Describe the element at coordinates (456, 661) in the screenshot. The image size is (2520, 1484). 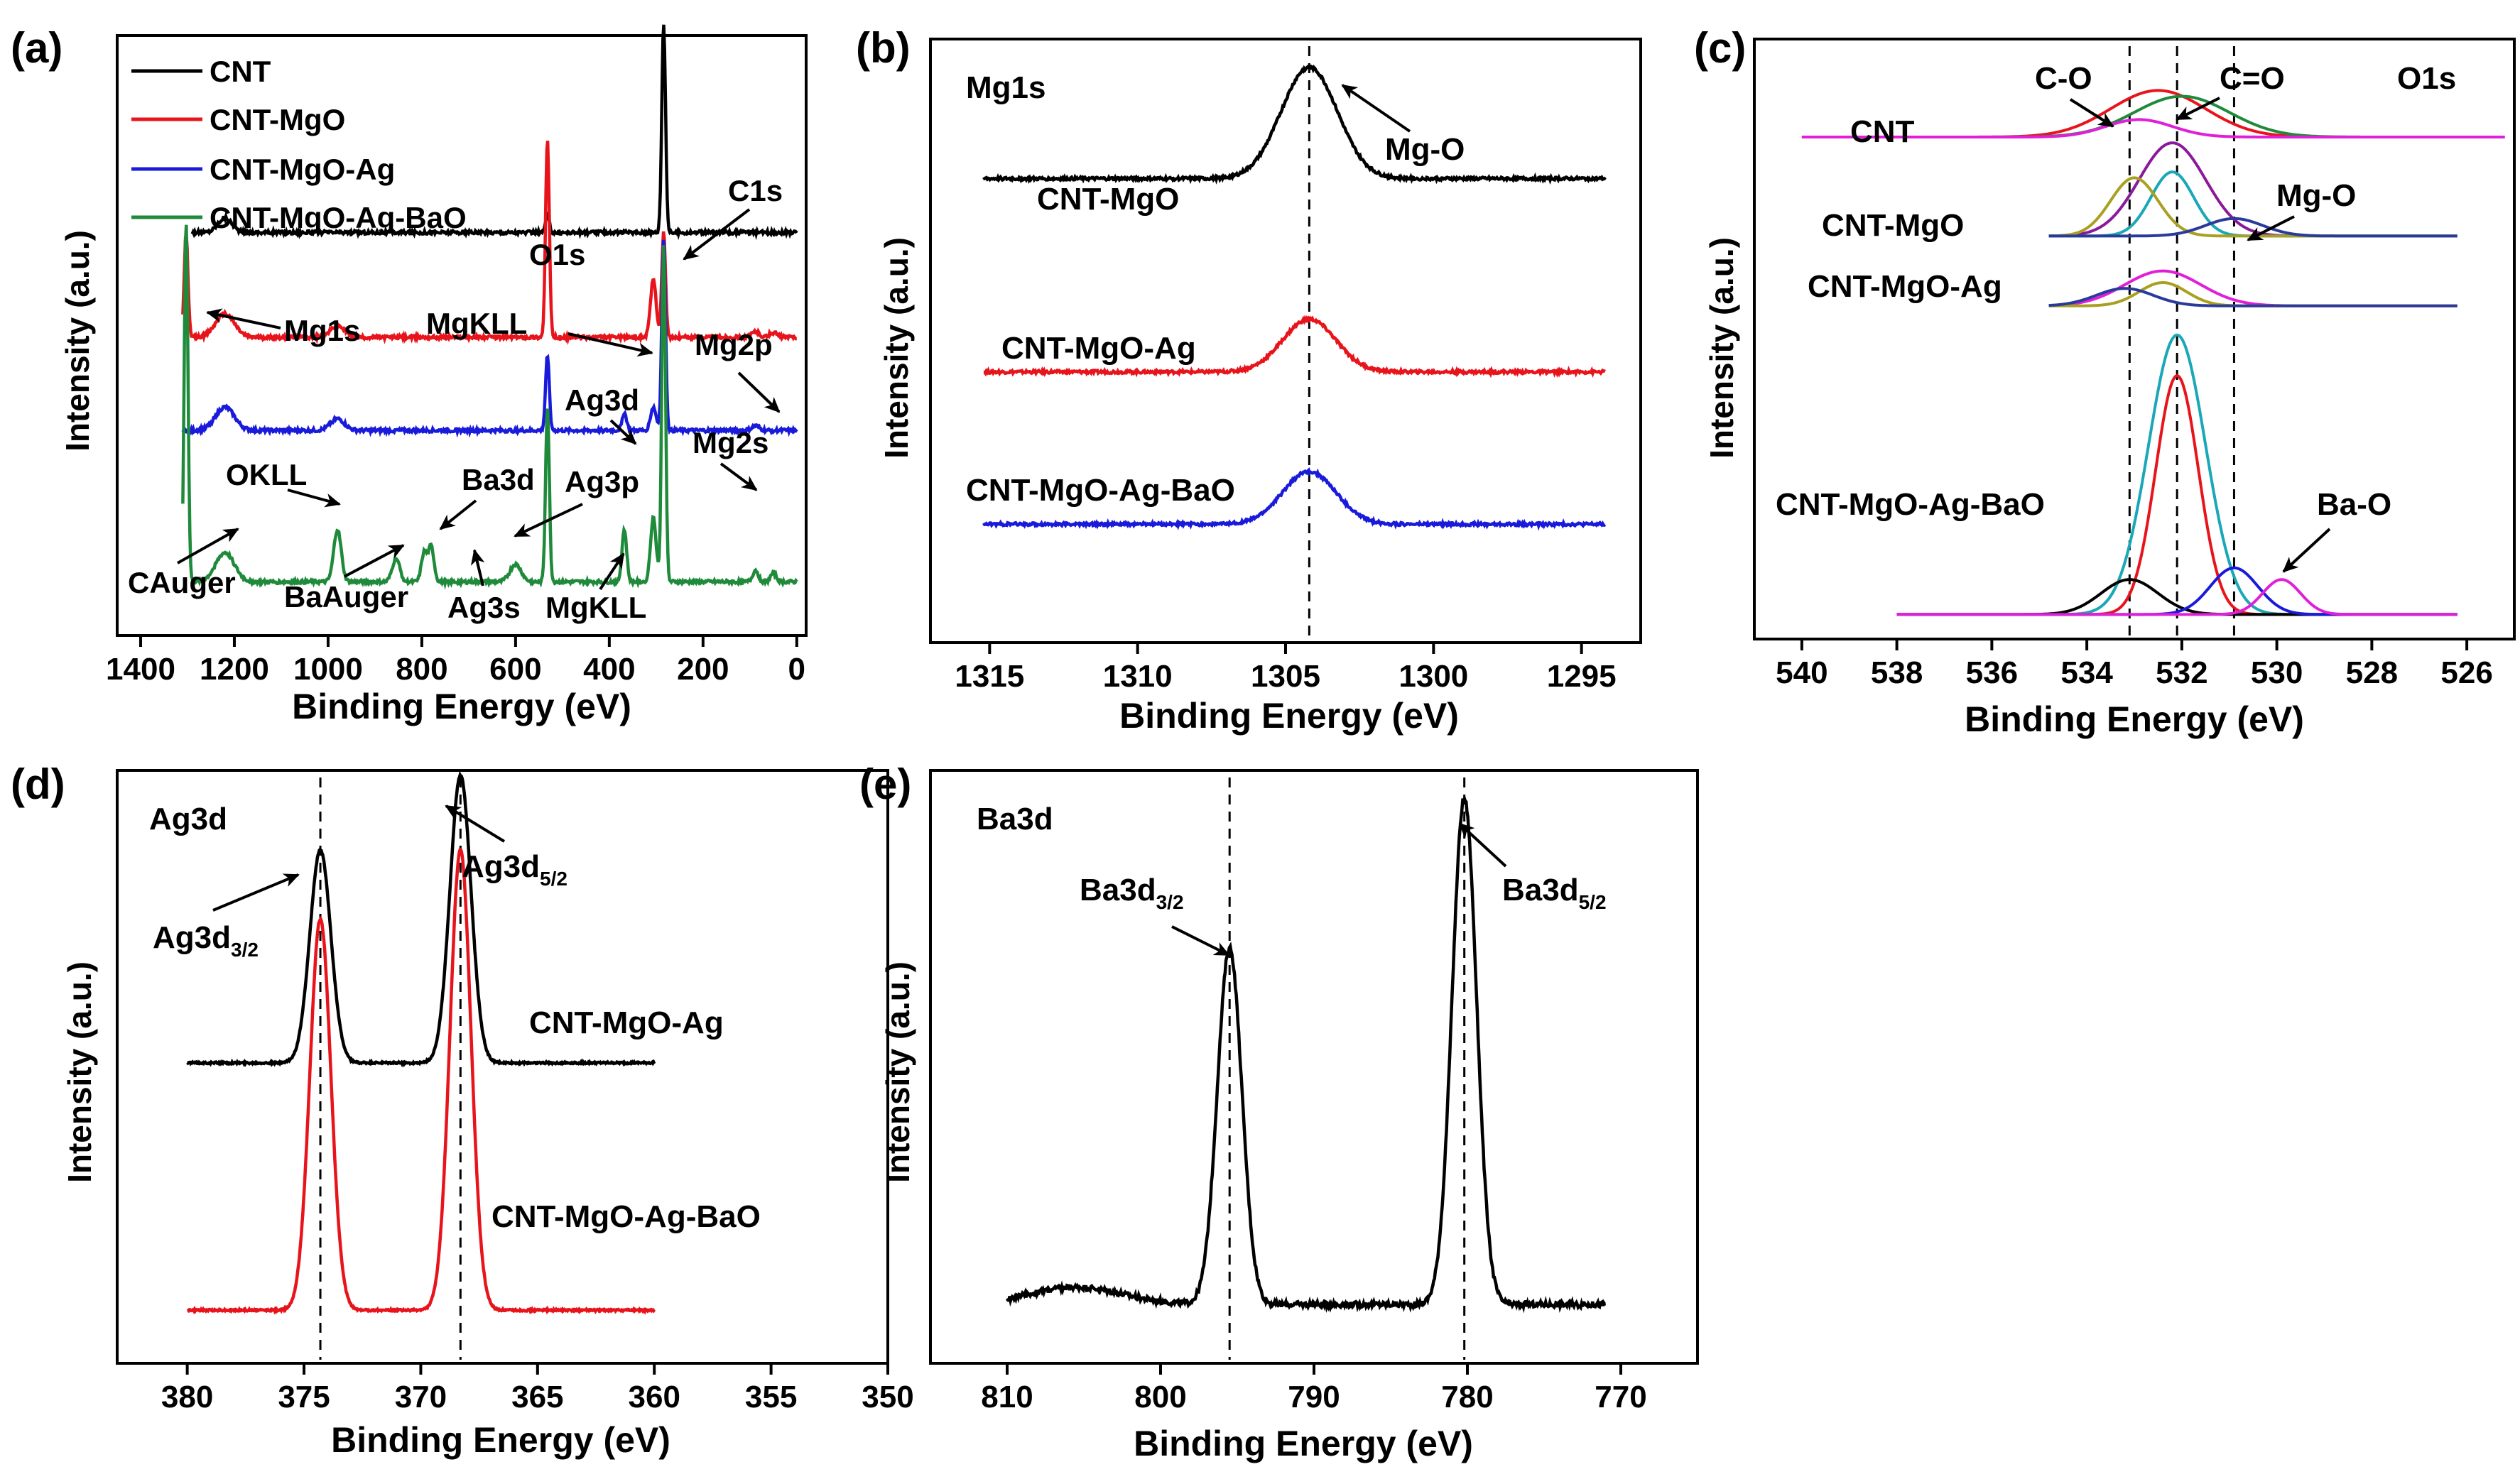
I see `tick-layer: 1400 1200 1000 800 600 400 200 0` at that location.